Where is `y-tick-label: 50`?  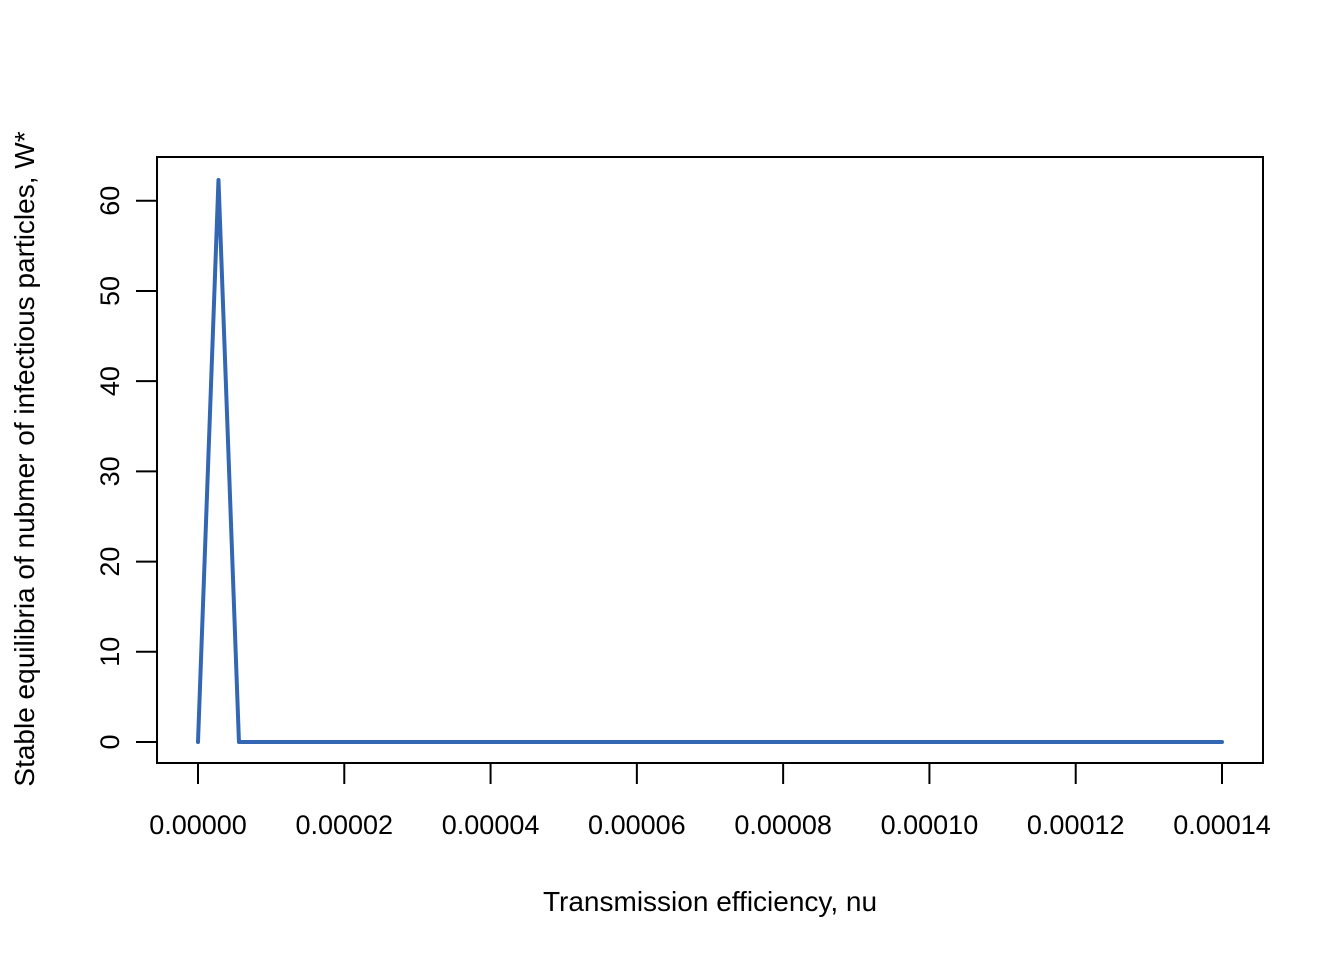
y-tick-label: 50 is located at coordinates (110, 291).